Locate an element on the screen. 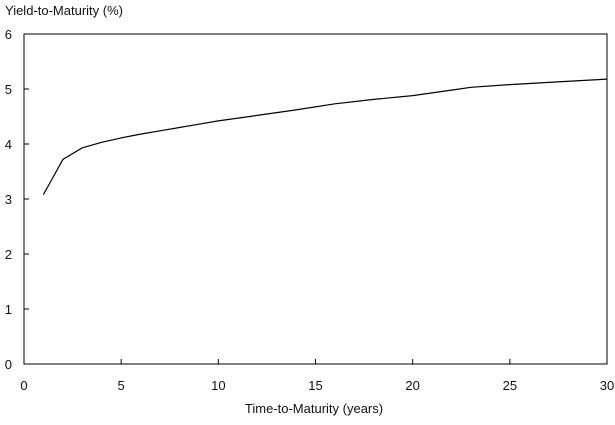  y-tick-label: 4 is located at coordinates (8, 144).